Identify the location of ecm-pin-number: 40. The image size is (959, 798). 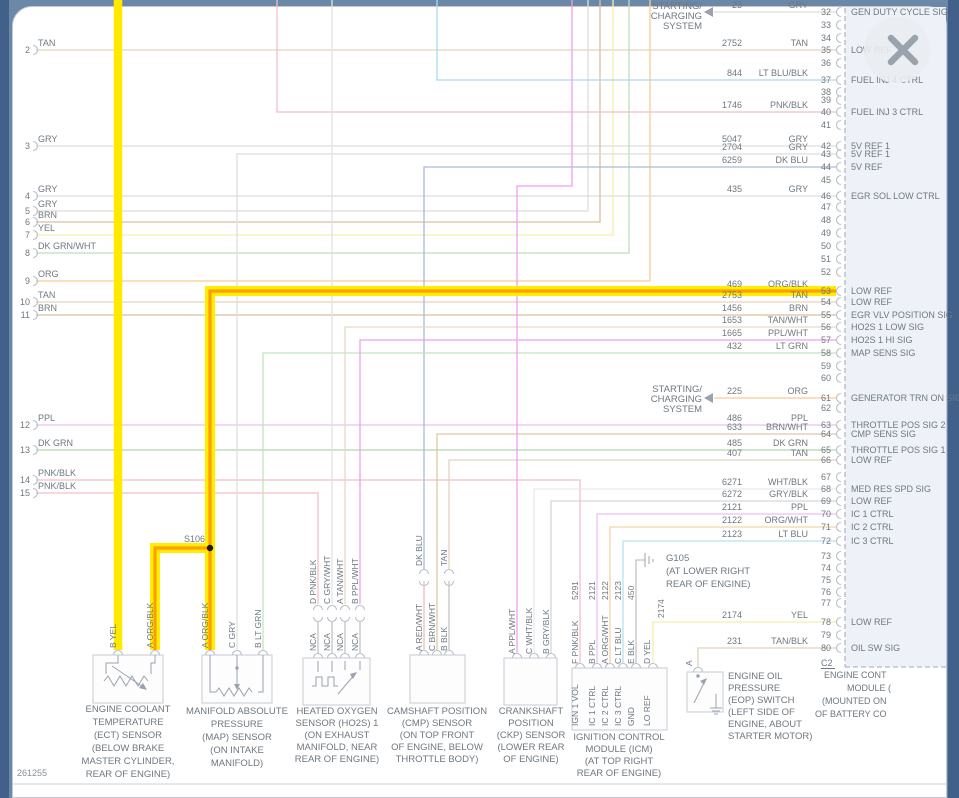
(826, 112).